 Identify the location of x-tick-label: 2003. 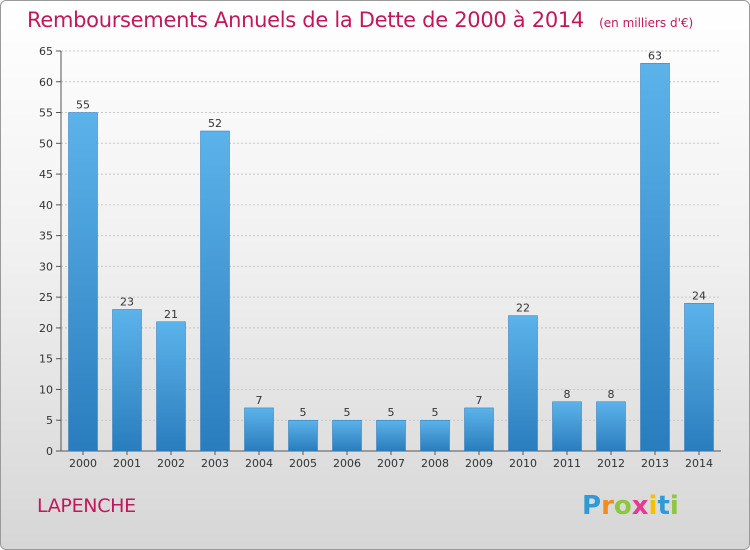
(215, 463).